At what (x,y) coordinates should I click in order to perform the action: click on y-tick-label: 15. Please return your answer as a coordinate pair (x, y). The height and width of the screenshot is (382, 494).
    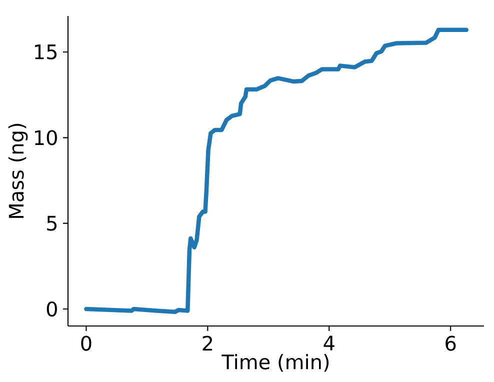
    Looking at the image, I should click on (46, 52).